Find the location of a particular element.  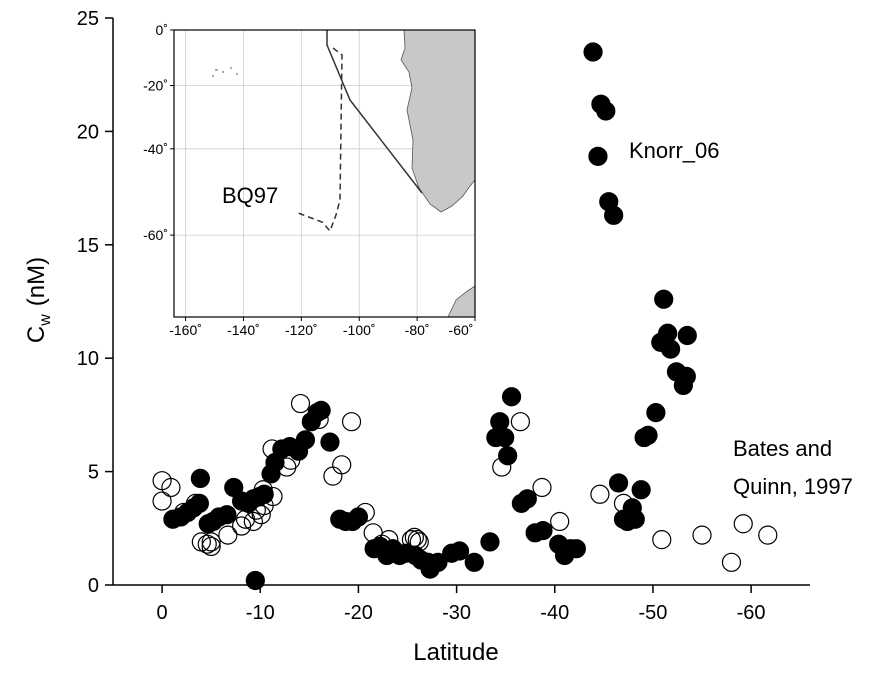

track-knorr is located at coordinates (374, 112).